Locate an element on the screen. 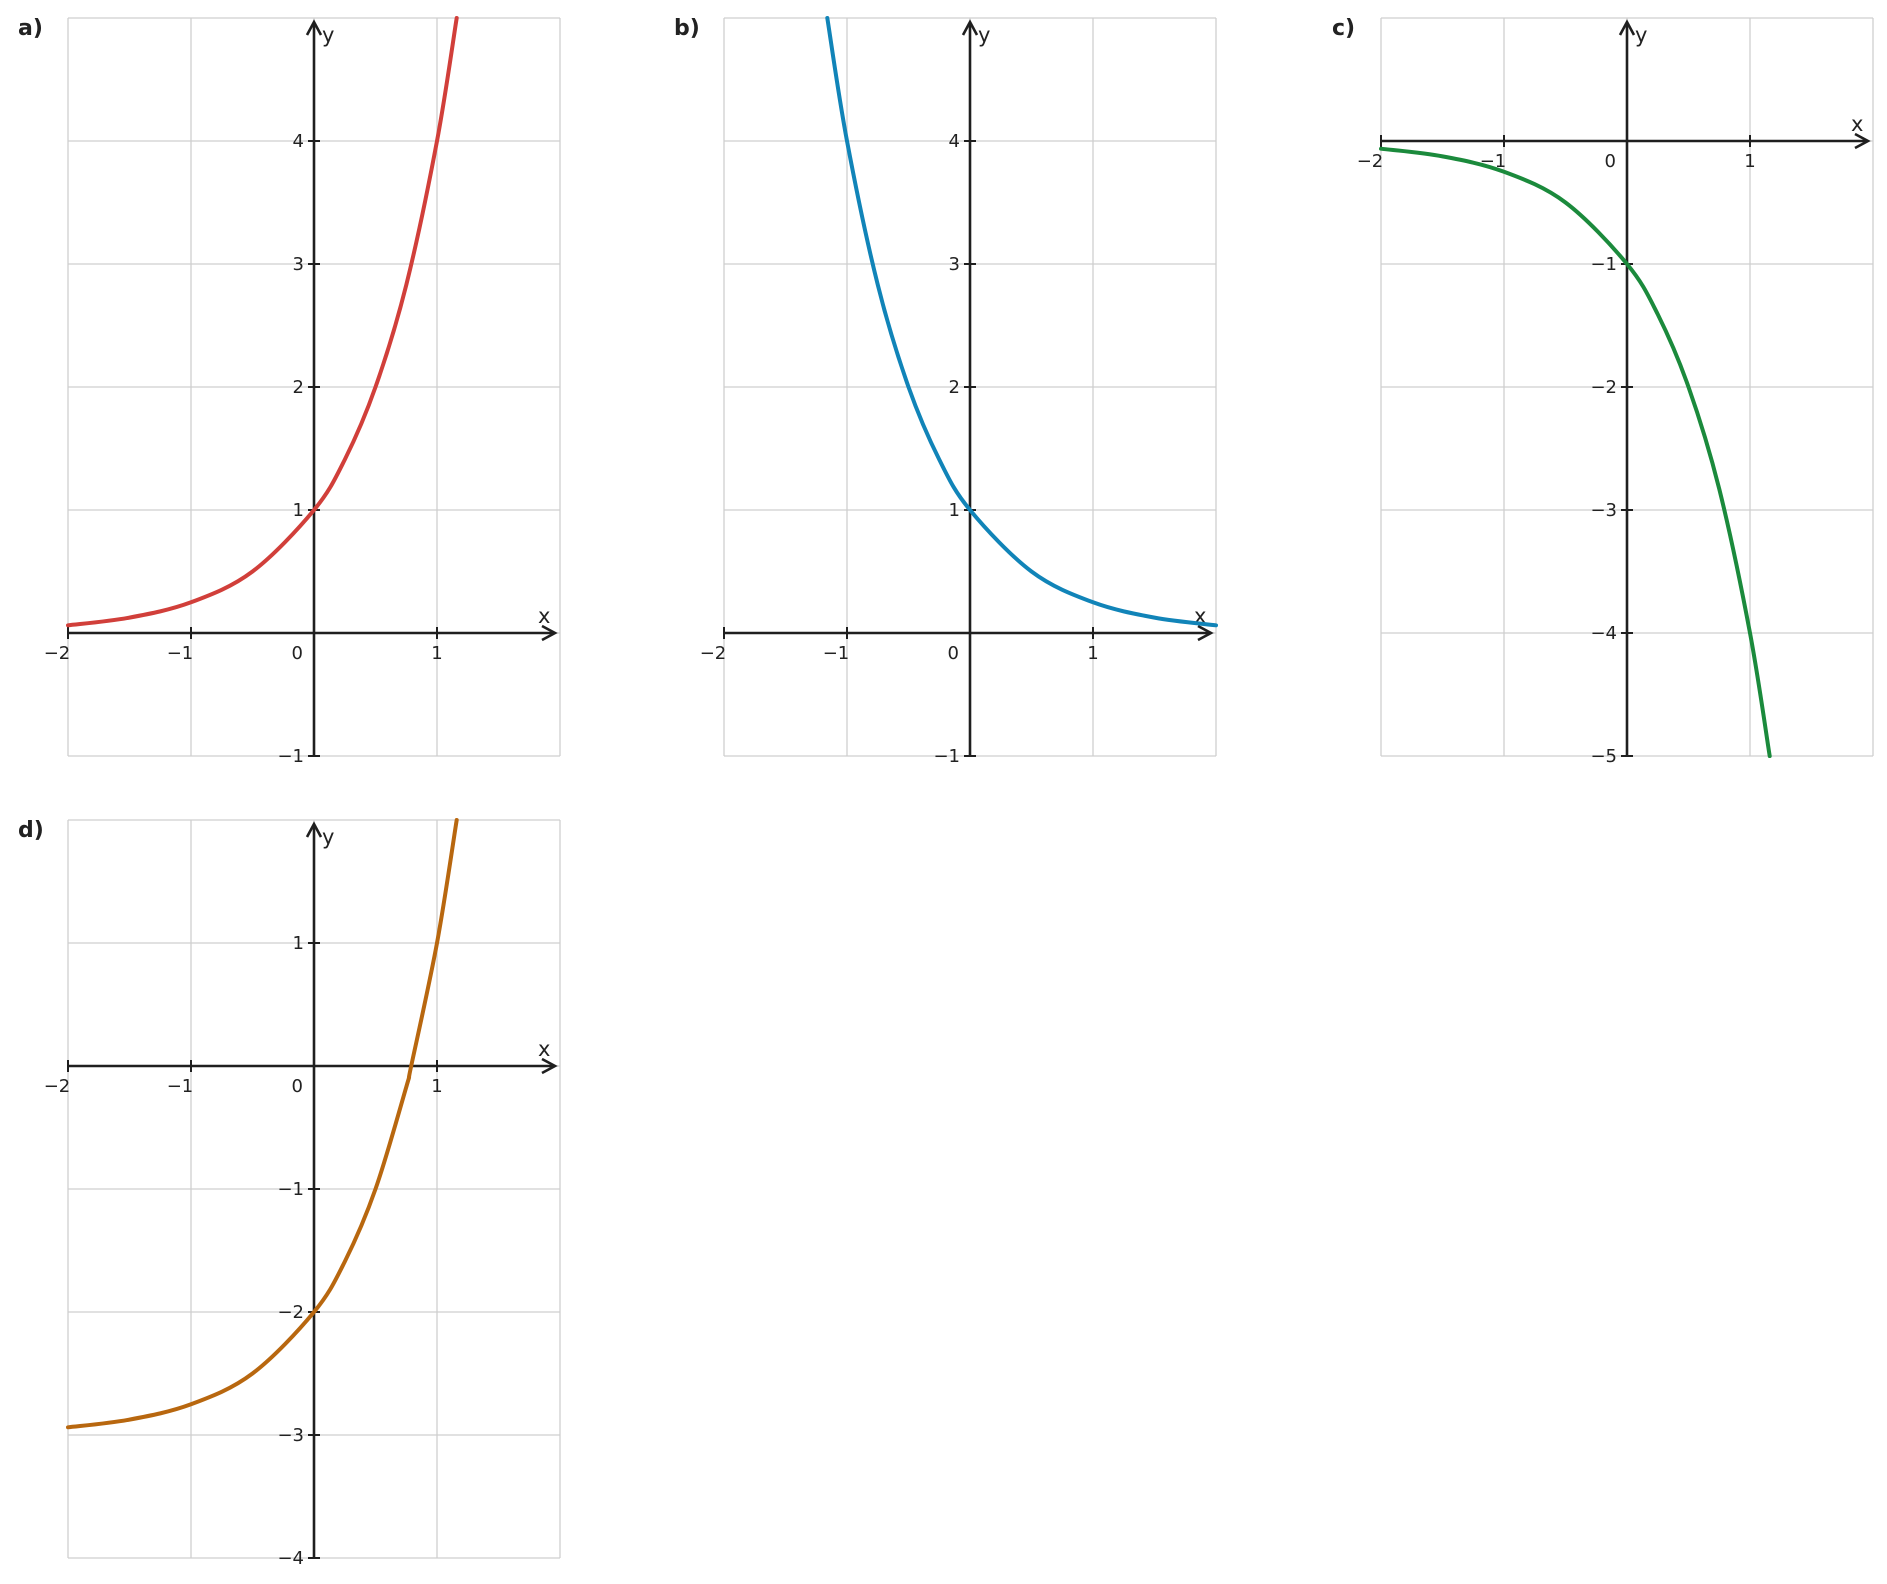 The width and height of the screenshot is (1887, 1584). panel-c: c)xy−2 −1 0 1−1−2−3−4−5 is located at coordinates (1603, 391).